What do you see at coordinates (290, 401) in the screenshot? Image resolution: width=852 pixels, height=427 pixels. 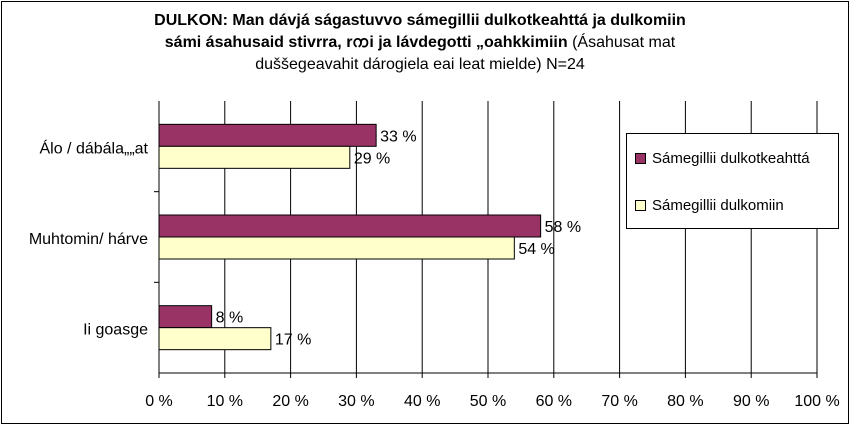 I see `x-tick-label-20: 20 %` at bounding box center [290, 401].